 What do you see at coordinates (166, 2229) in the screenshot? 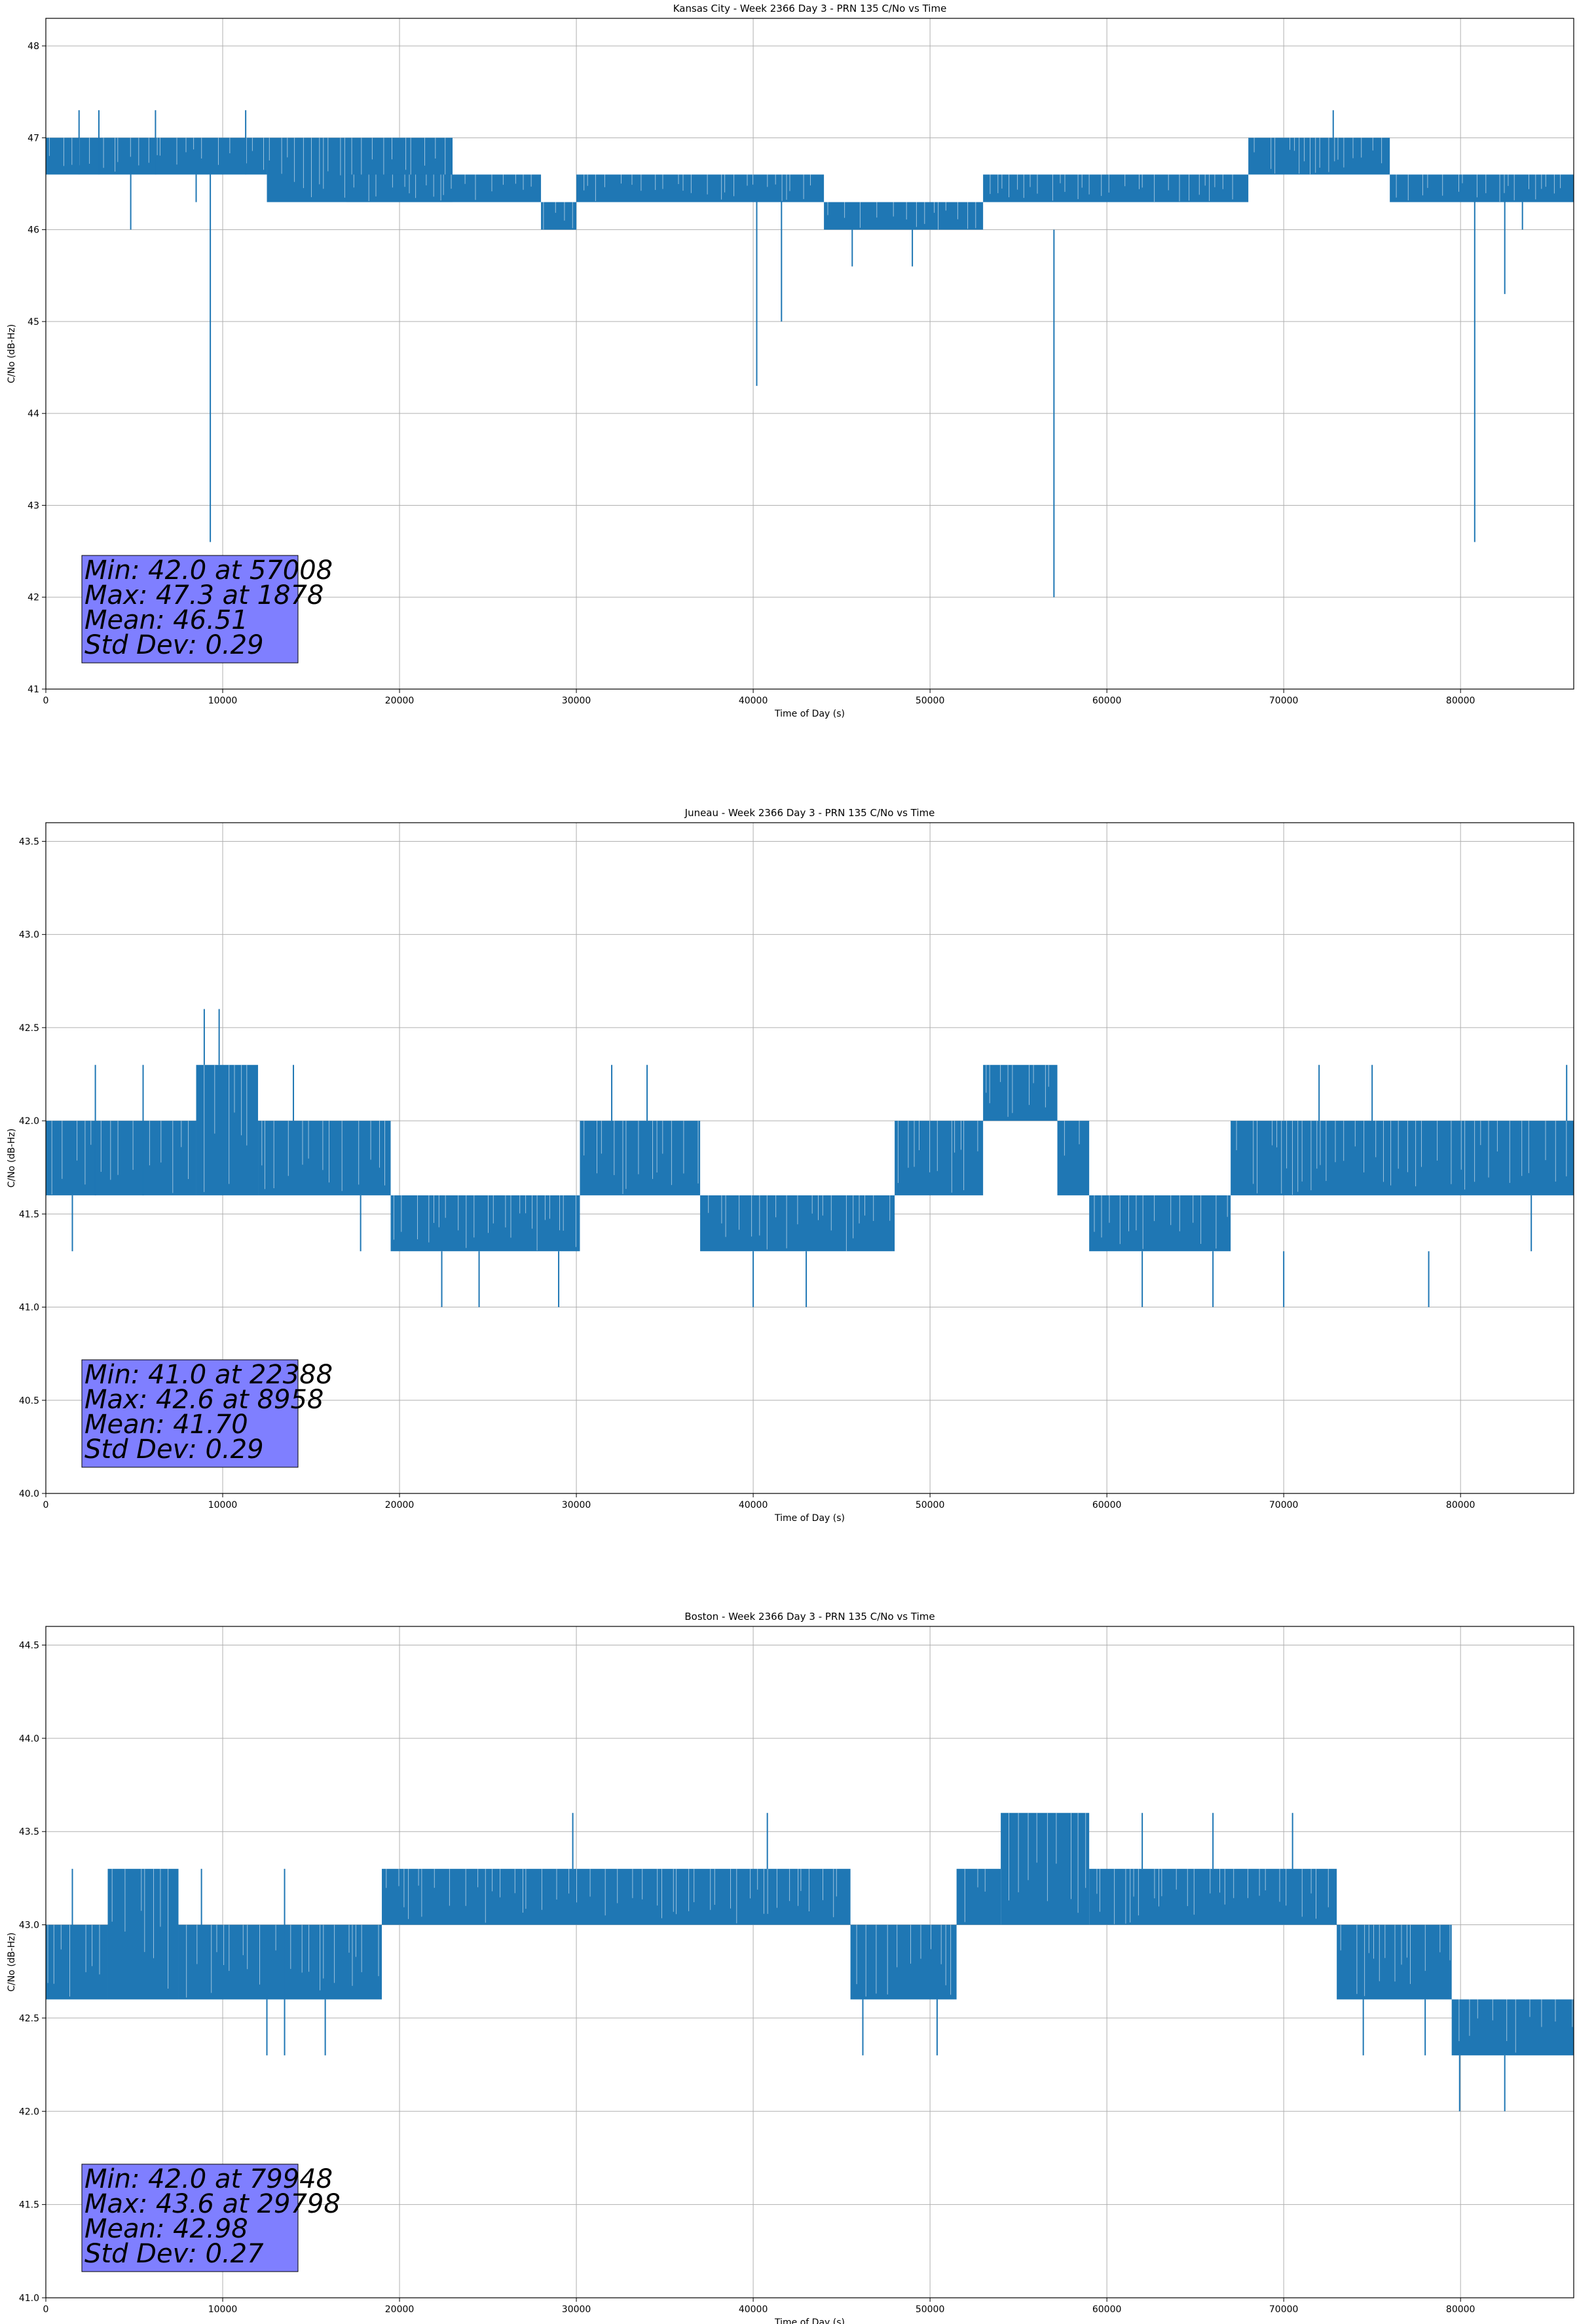
I see `stats-line: Mean: 42.98` at bounding box center [166, 2229].